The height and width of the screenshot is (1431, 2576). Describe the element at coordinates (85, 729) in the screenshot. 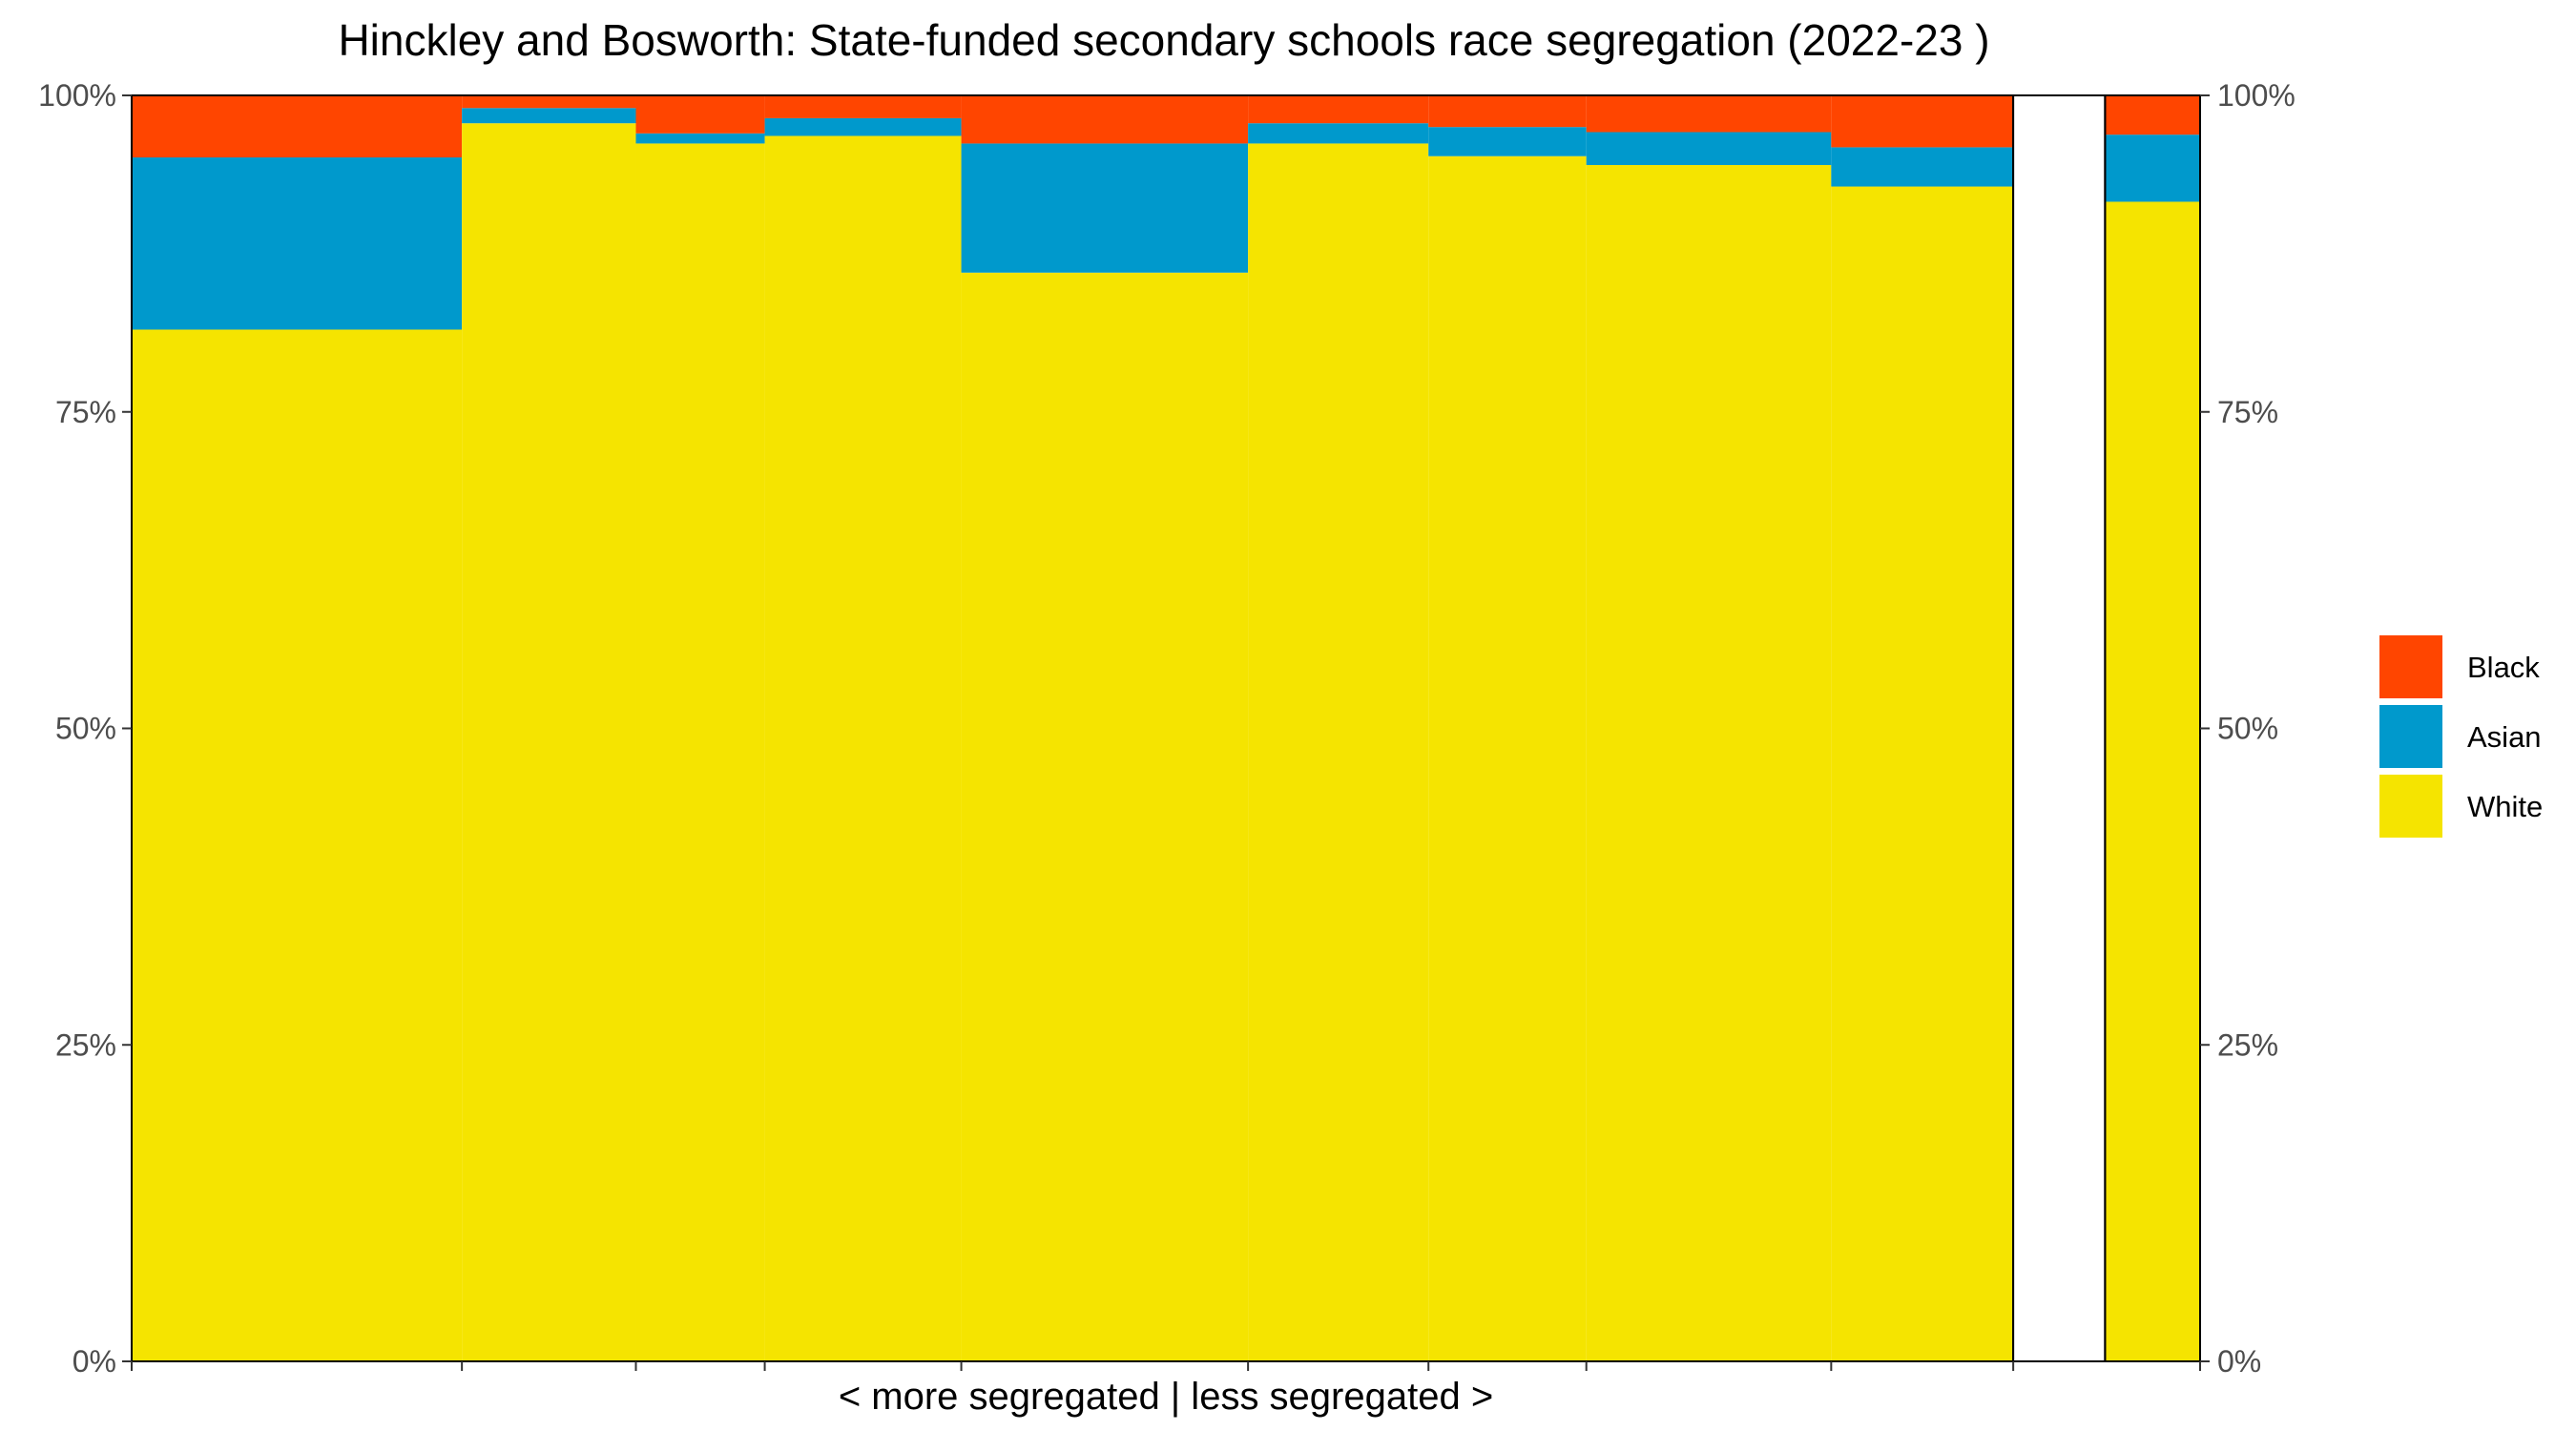

I see `y-tick-label-left: 50%` at that location.